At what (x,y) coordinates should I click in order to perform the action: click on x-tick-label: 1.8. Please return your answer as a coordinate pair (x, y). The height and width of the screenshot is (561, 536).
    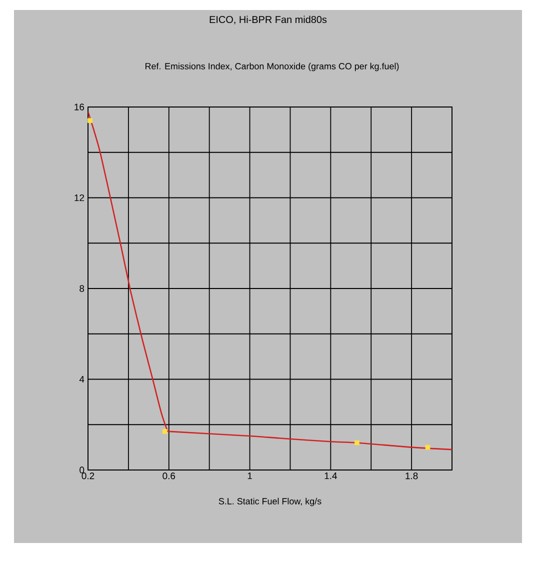
    Looking at the image, I should click on (412, 476).